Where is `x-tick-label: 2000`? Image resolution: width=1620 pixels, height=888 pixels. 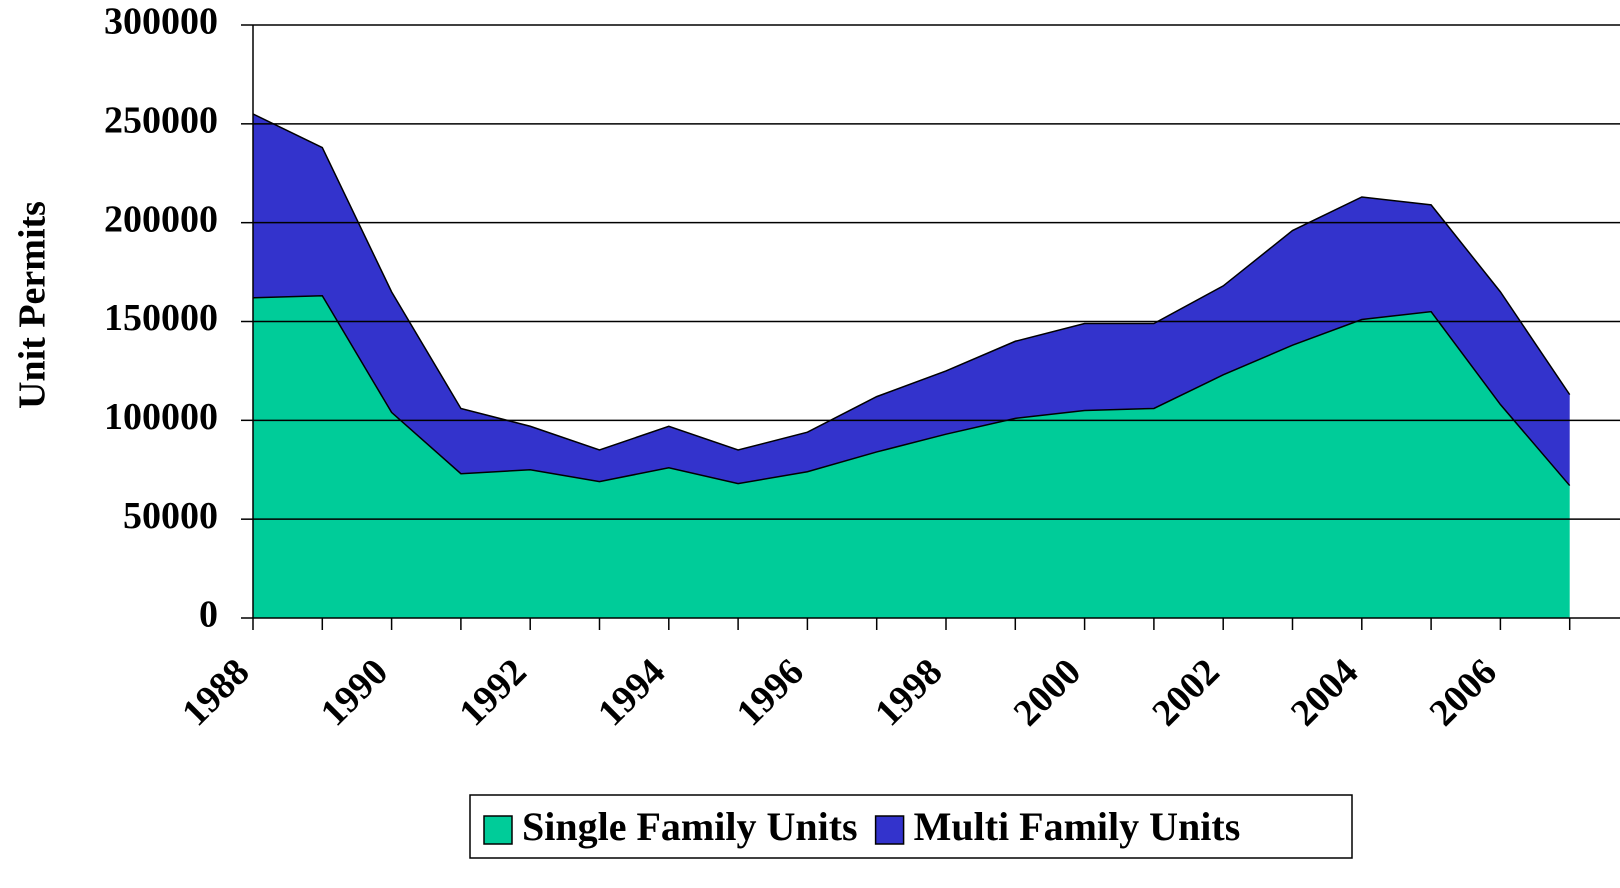
x-tick-label: 2000 is located at coordinates (1047, 692).